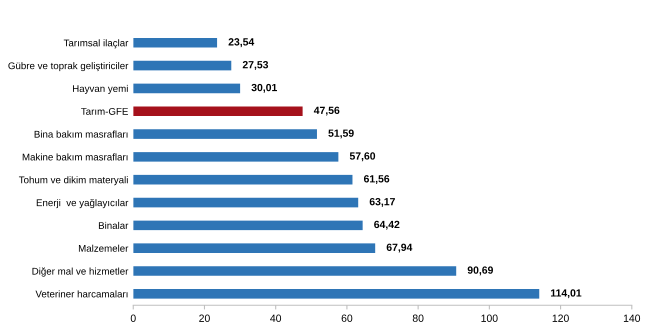 The image size is (650, 330). What do you see at coordinates (399, 248) in the screenshot?
I see `data-label: 67,94` at bounding box center [399, 248].